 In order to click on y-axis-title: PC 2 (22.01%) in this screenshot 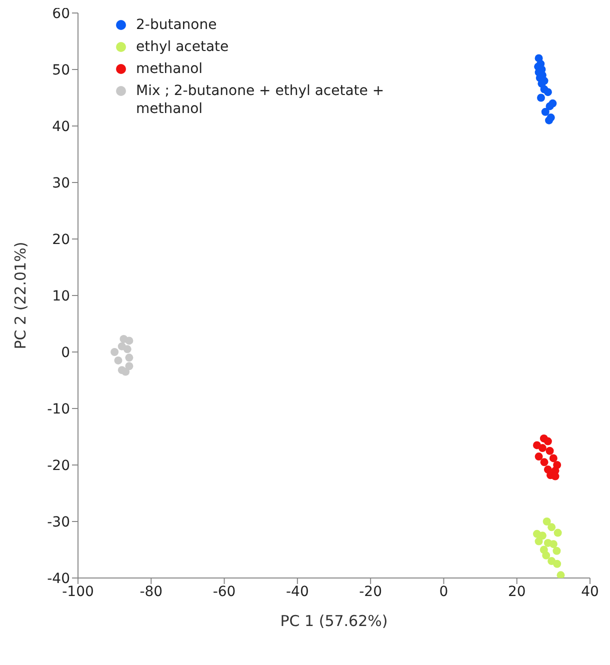, I will do `click(20, 296)`.